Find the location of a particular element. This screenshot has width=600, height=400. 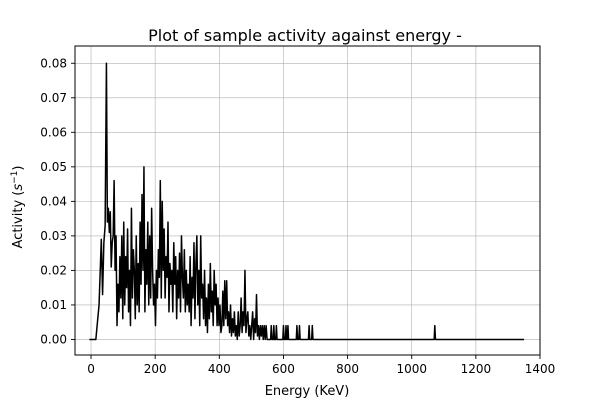

x-axis-ticks: 0 200 400 600 800 1000 1200 1400 is located at coordinates (321, 365).